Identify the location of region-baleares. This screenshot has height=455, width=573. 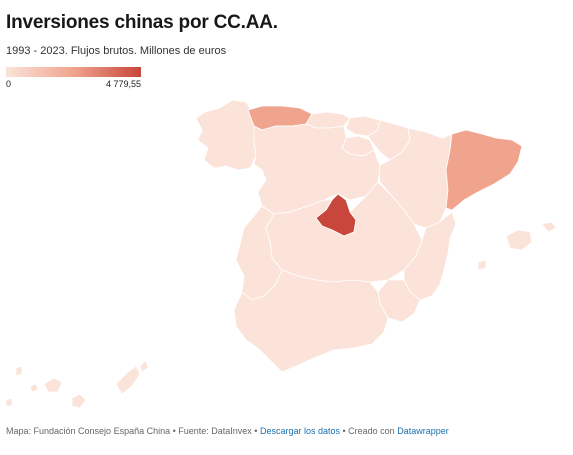
(517, 246).